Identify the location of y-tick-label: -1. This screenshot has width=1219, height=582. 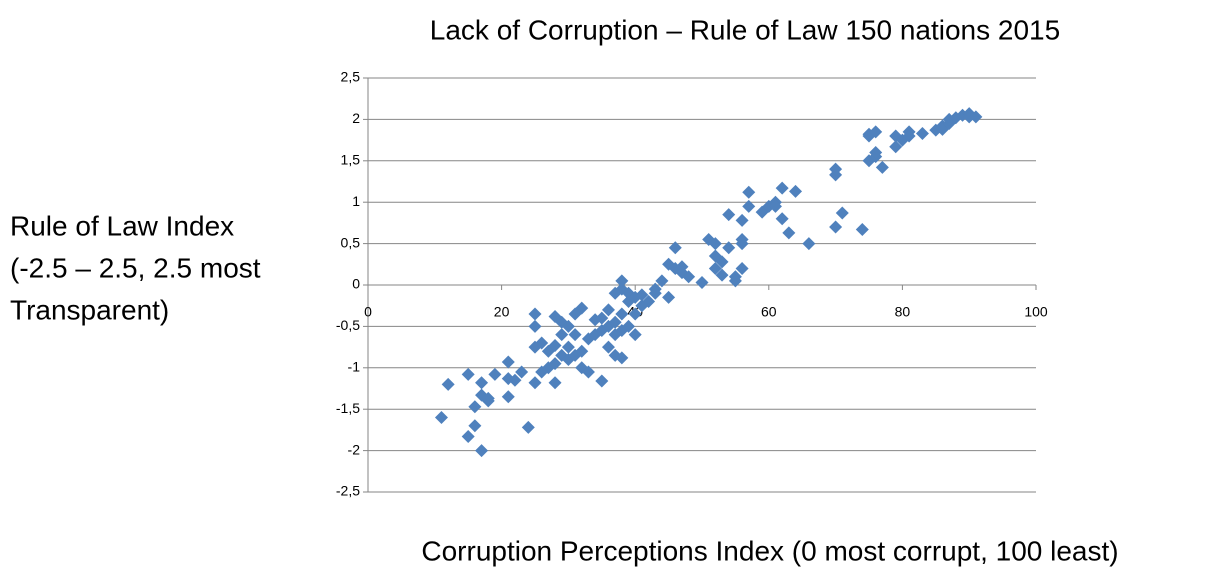
(354, 367).